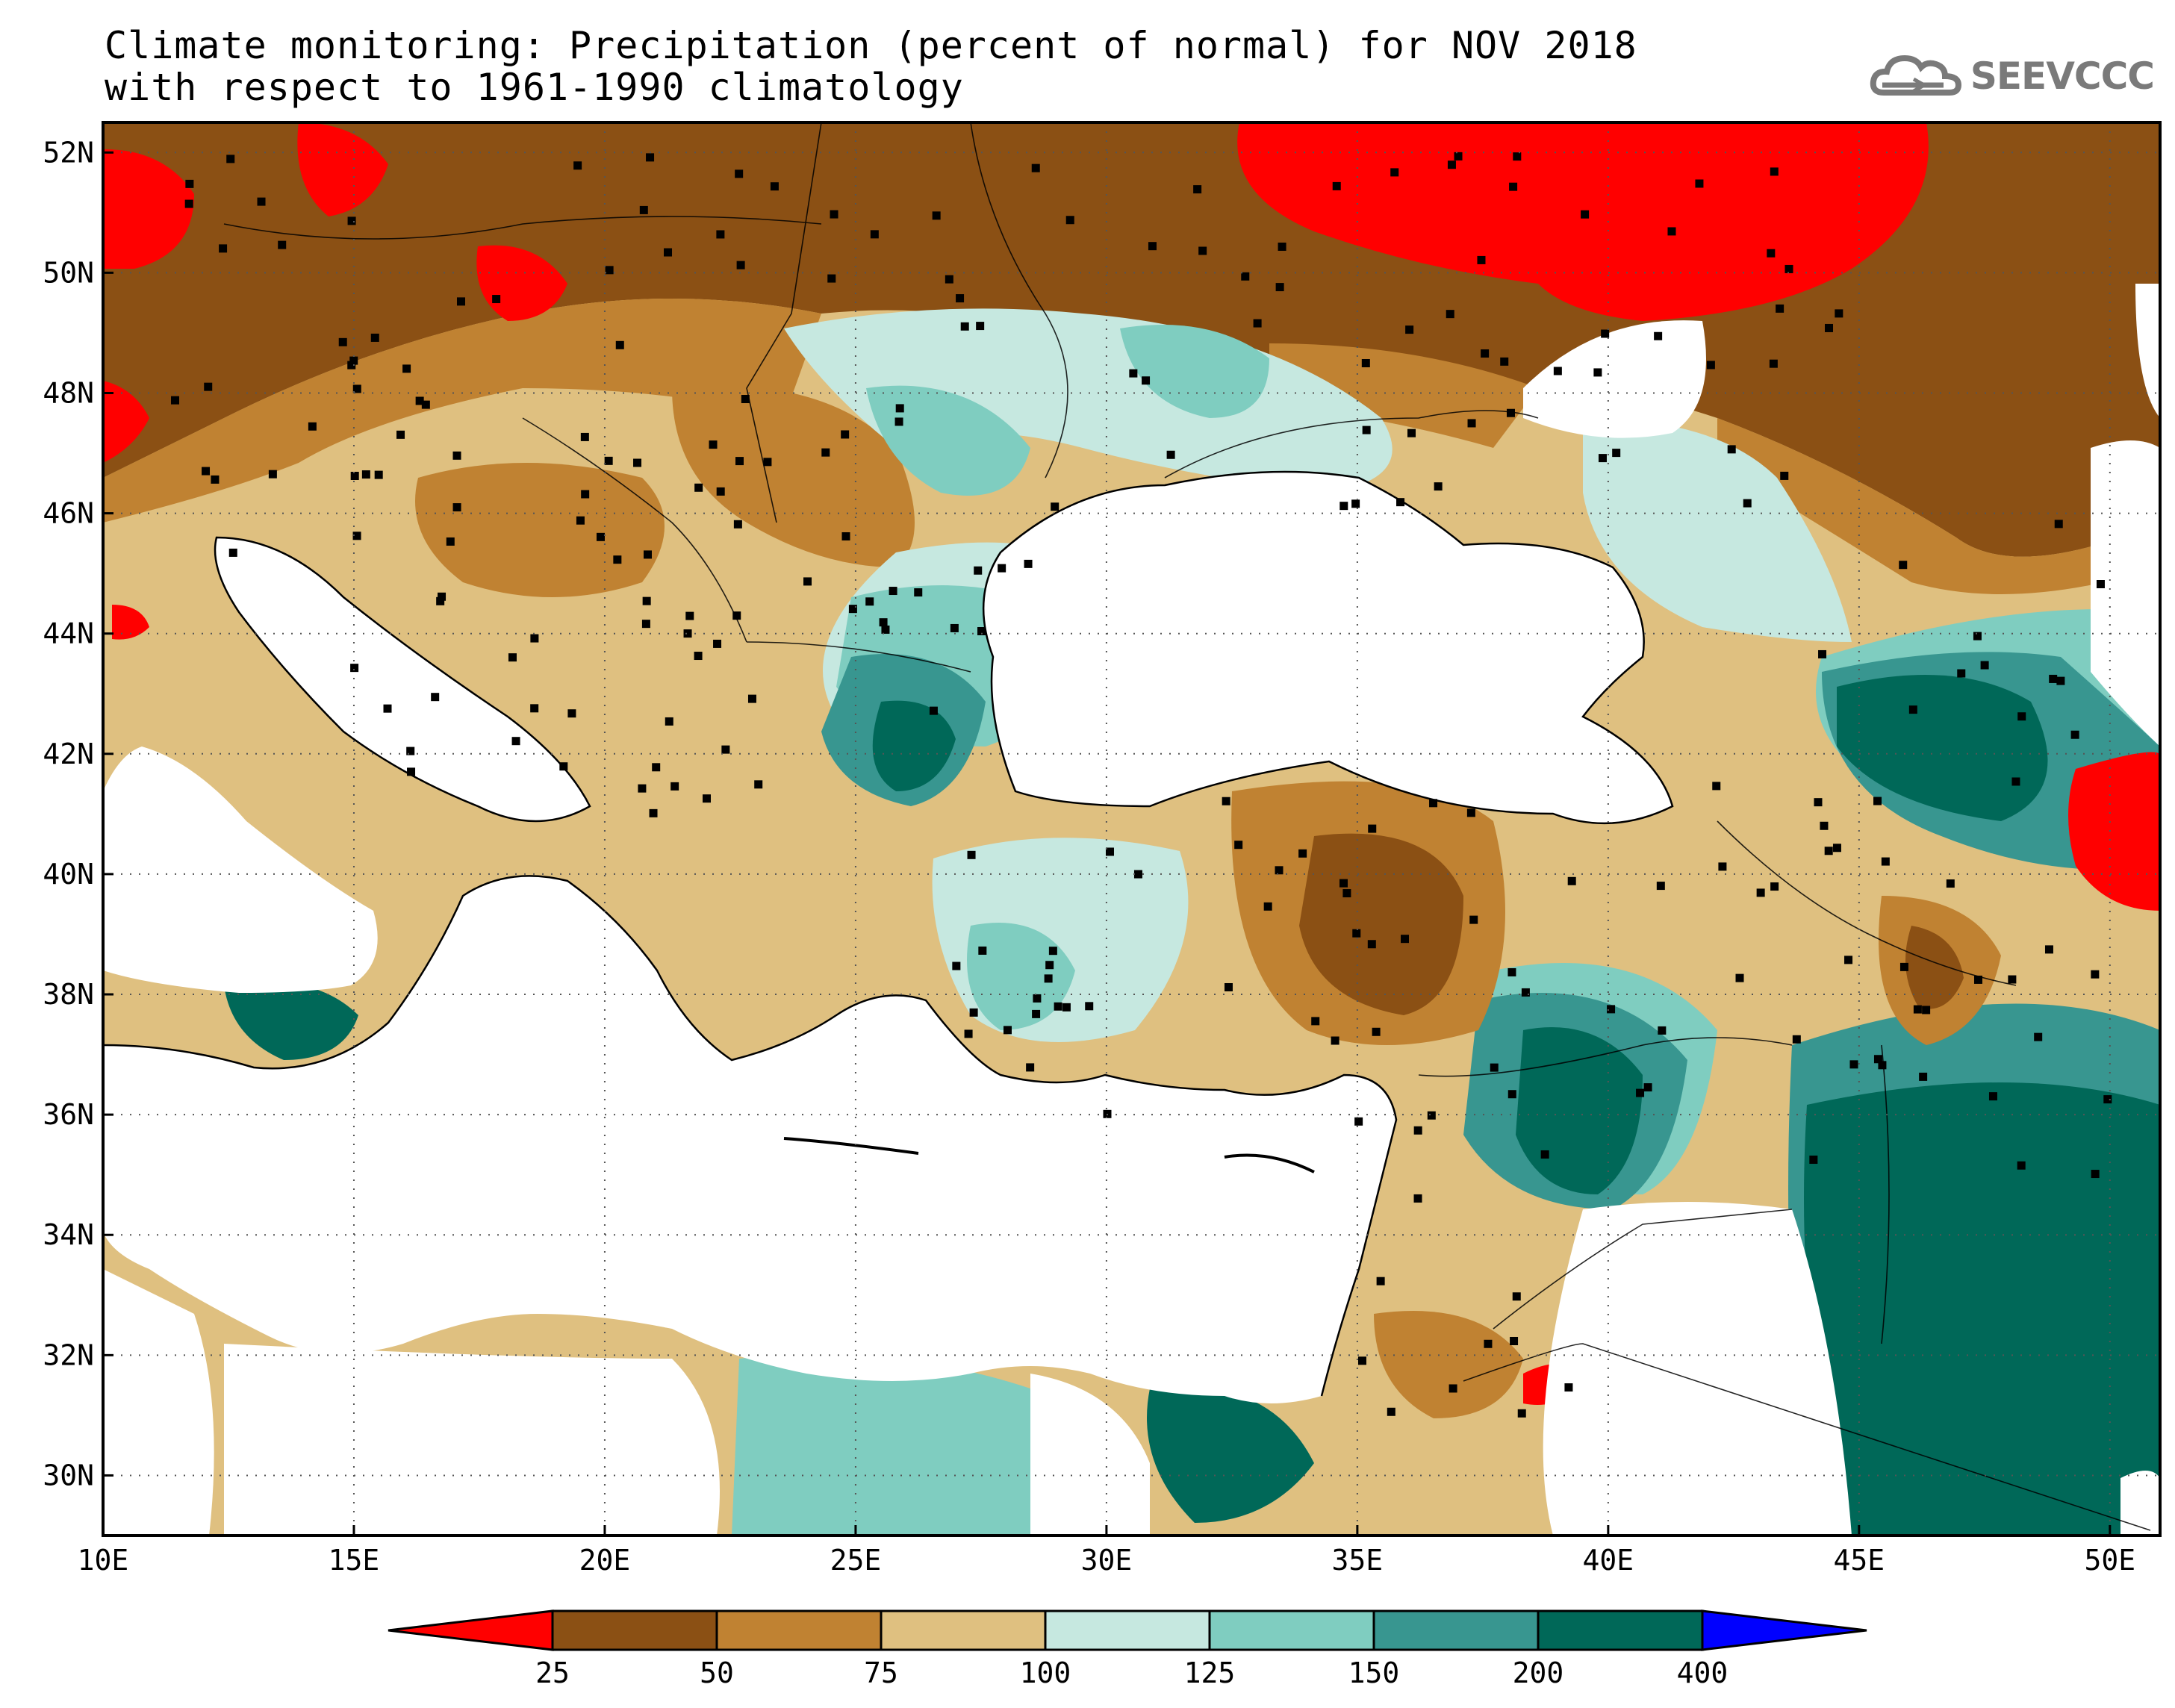 The image size is (2175, 1708). I want to click on y-tick-label: 40N, so click(68, 874).